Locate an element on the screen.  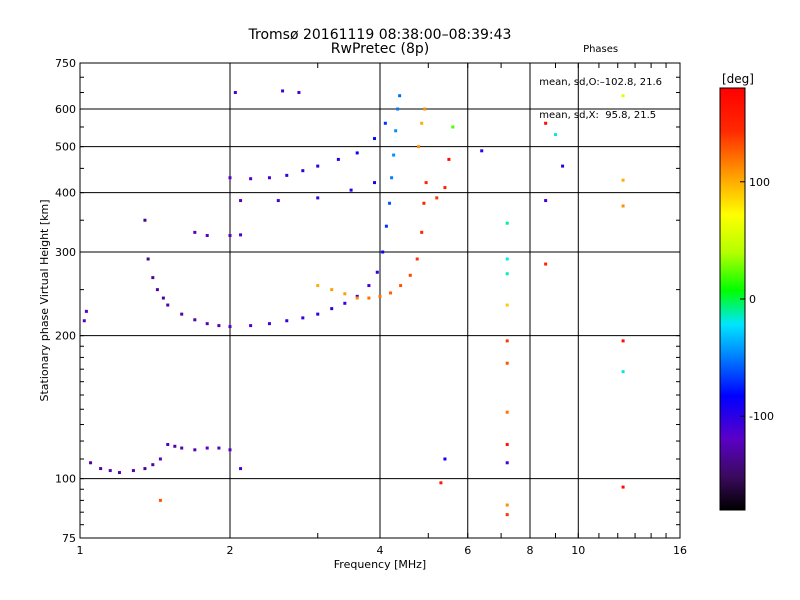
chart-title: Tromsø 20161119 08:38:00–08:39:43 is located at coordinates (380, 35).